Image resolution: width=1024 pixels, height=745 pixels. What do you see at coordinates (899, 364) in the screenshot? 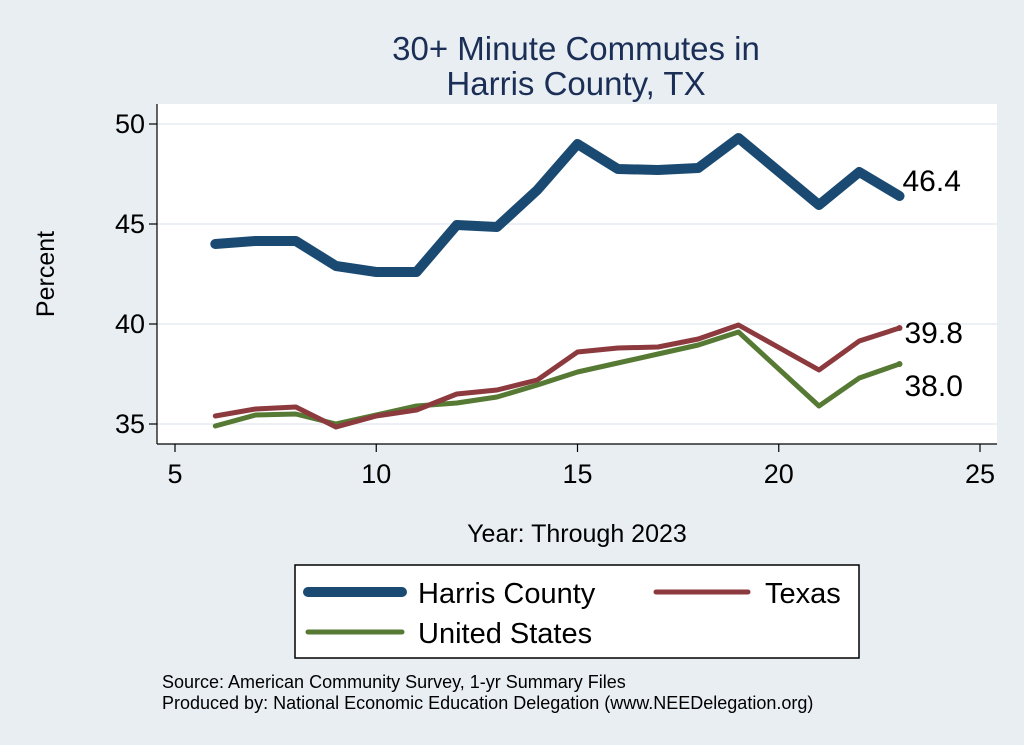
I see `series-end-point-united-states` at bounding box center [899, 364].